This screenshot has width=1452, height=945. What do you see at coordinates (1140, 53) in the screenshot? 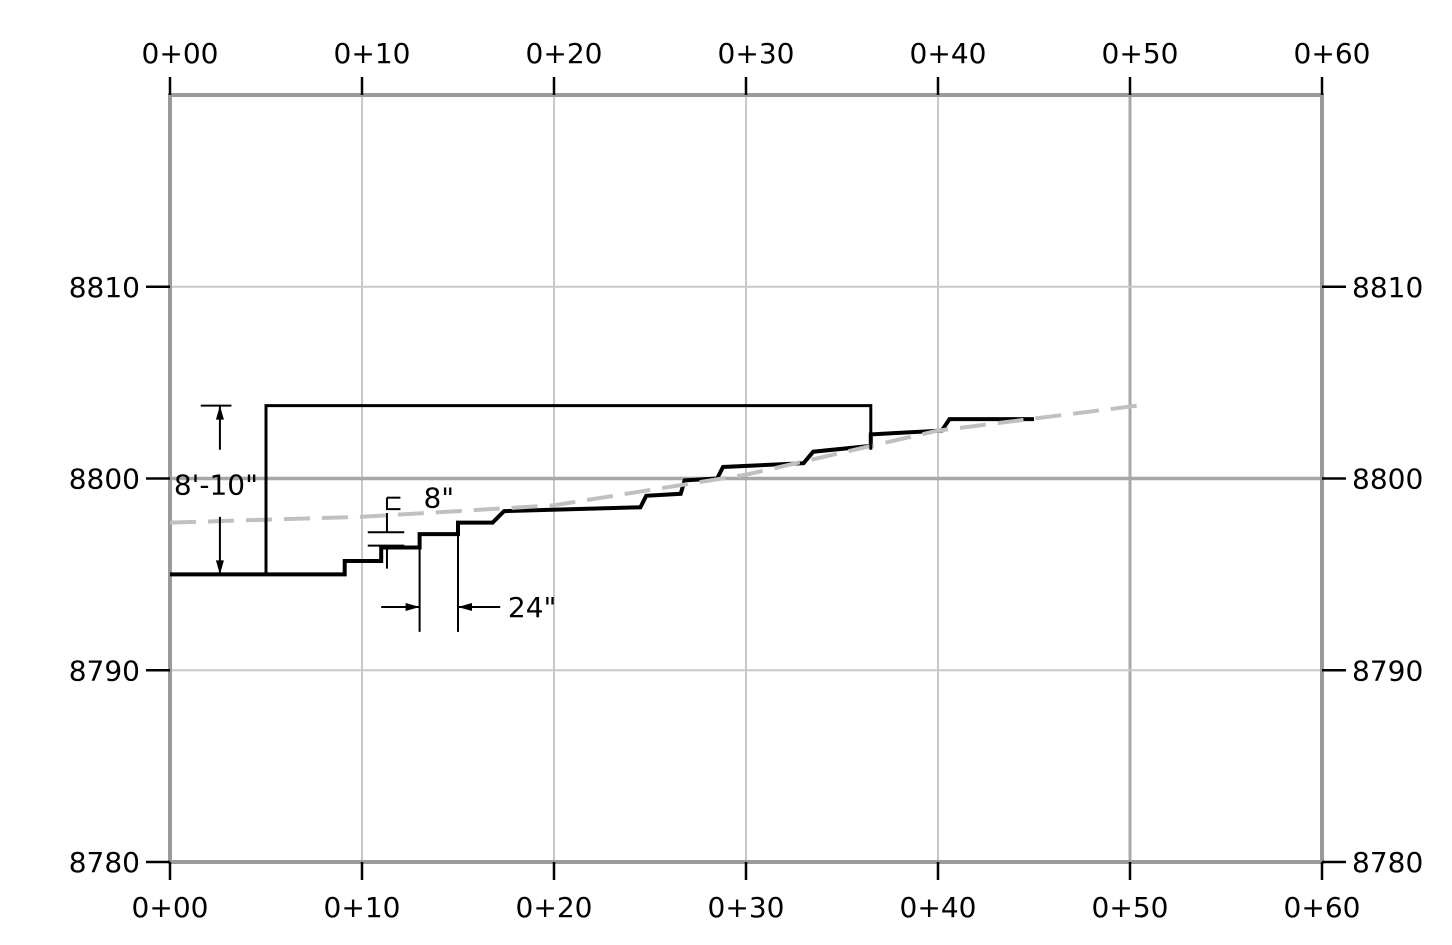
I see `x-tick-label-top: 0+50` at bounding box center [1140, 53].